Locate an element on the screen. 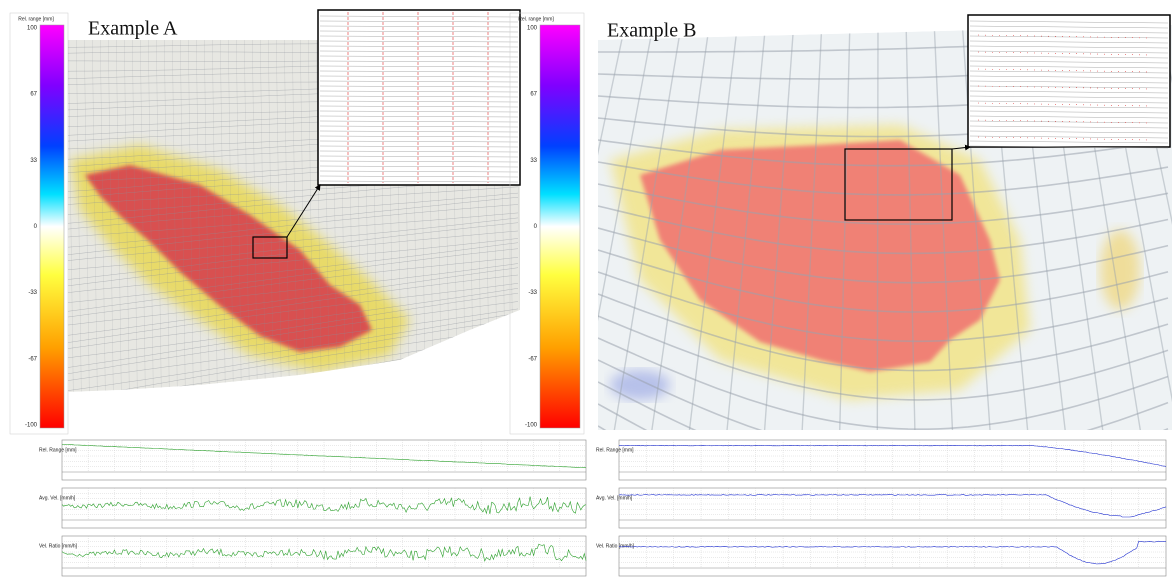  colorbar-tick: 33 is located at coordinates (33, 161).